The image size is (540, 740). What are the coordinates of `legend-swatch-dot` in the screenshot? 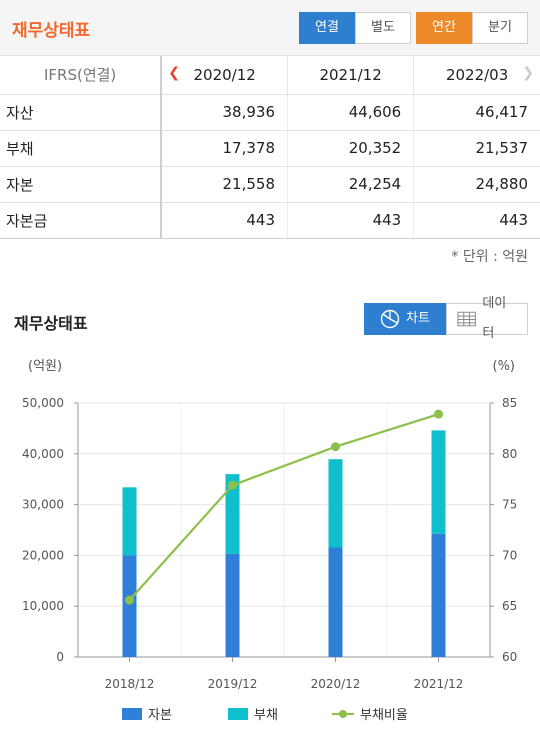 It's located at (343, 714).